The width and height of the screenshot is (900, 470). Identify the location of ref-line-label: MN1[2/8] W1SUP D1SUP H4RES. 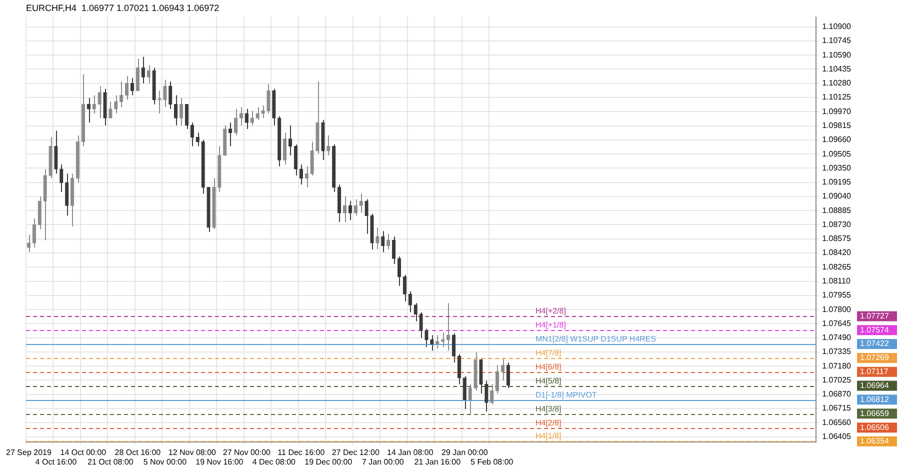
(595, 339).